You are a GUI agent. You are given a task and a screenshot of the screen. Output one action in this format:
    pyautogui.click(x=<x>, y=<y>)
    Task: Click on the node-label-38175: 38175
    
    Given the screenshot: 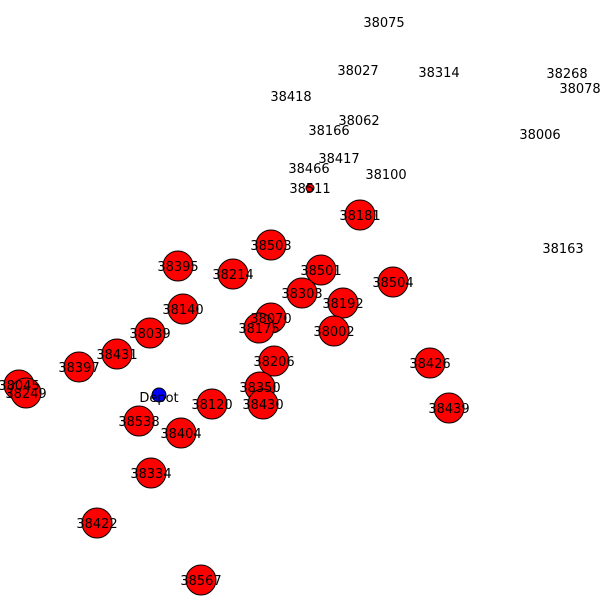 What is the action you would take?
    pyautogui.click(x=258, y=329)
    